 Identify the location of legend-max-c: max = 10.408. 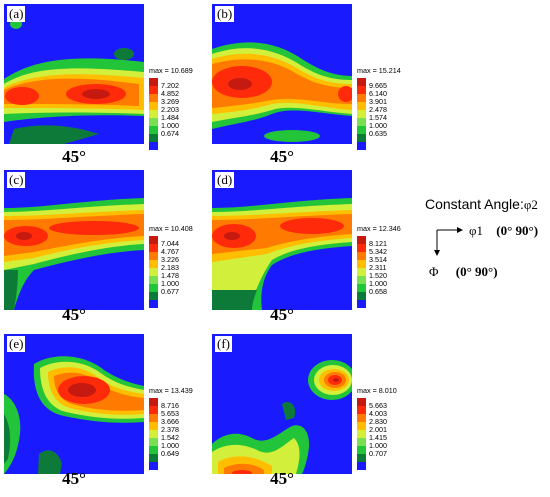
(171, 228).